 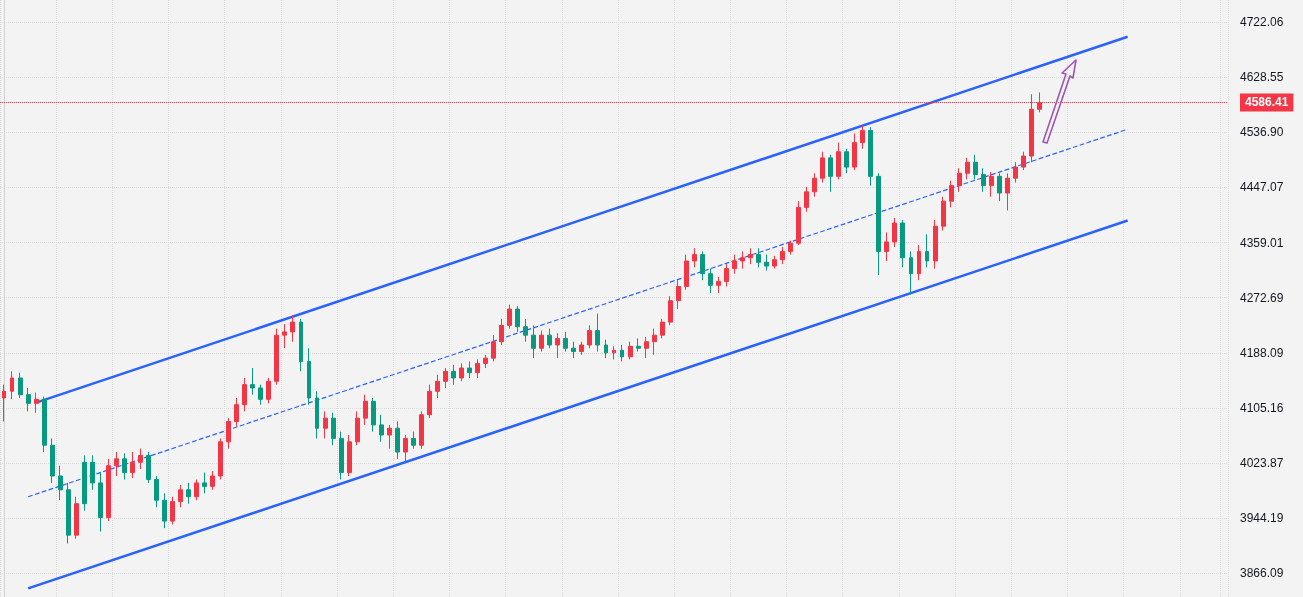 What do you see at coordinates (1262, 242) in the screenshot?
I see `y-tick-label: 4359.01` at bounding box center [1262, 242].